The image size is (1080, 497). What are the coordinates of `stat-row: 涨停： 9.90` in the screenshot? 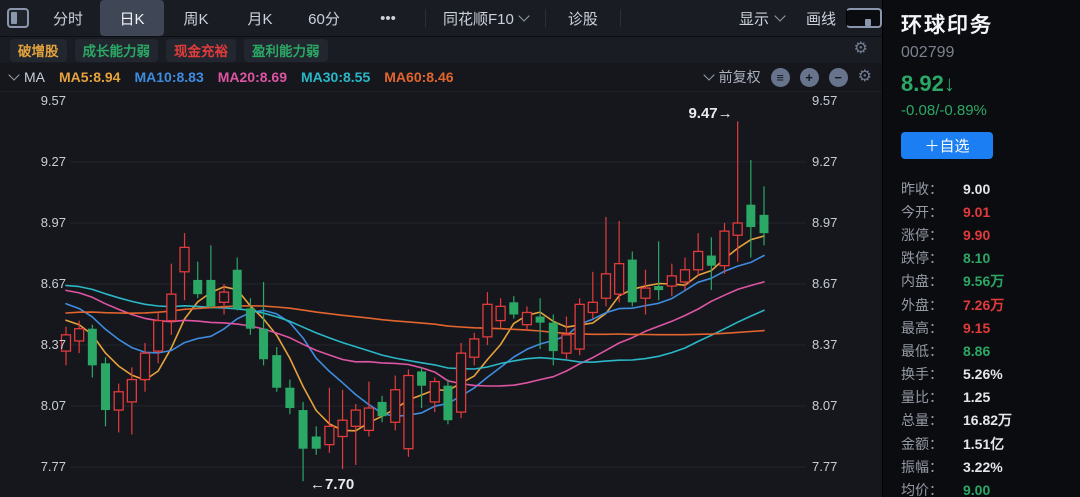 It's located at (990, 234).